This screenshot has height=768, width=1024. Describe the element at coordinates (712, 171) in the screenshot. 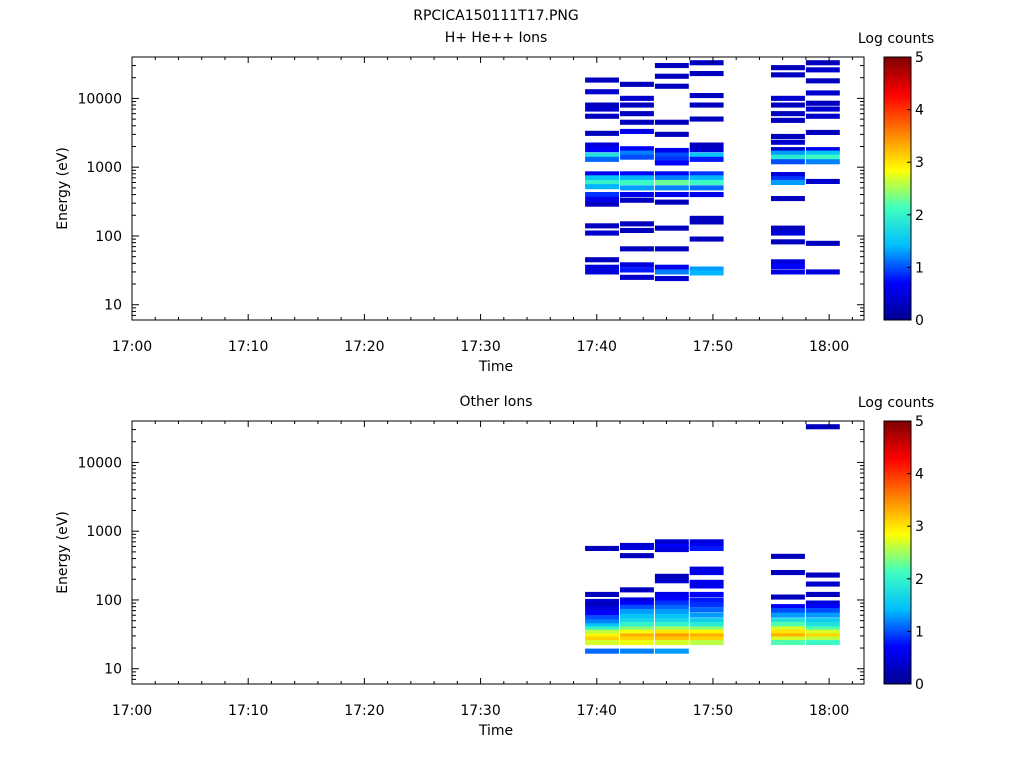

I see `heatmap-cells` at that location.